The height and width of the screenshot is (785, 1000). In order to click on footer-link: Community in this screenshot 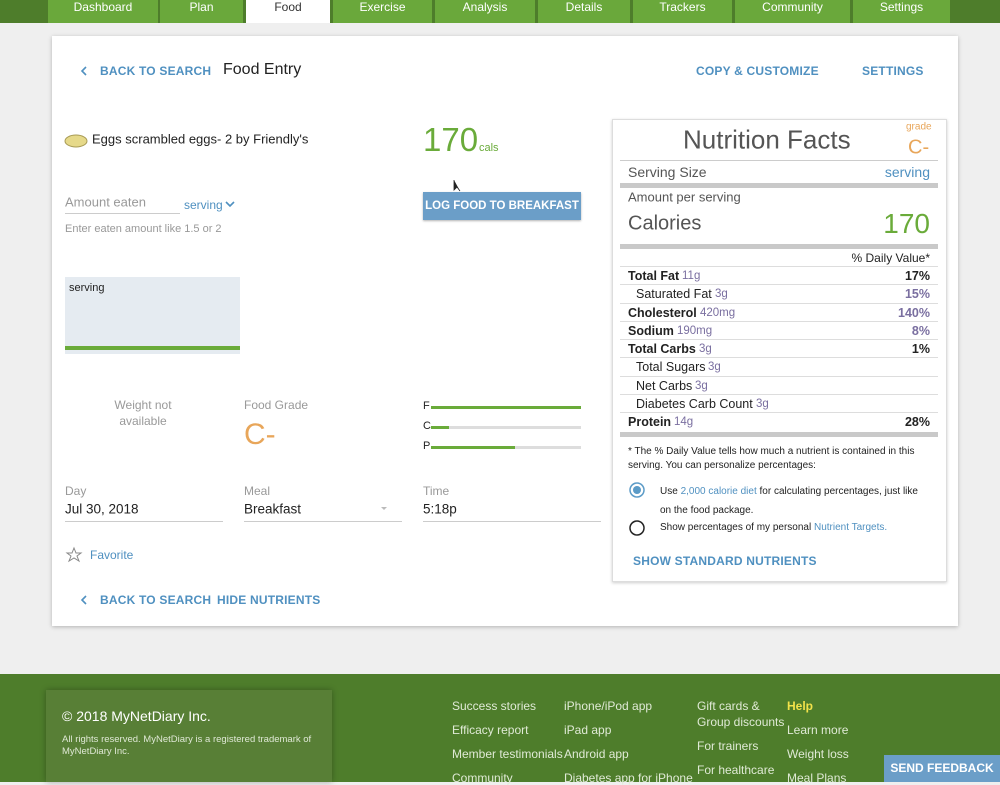, I will do `click(482, 778)`.